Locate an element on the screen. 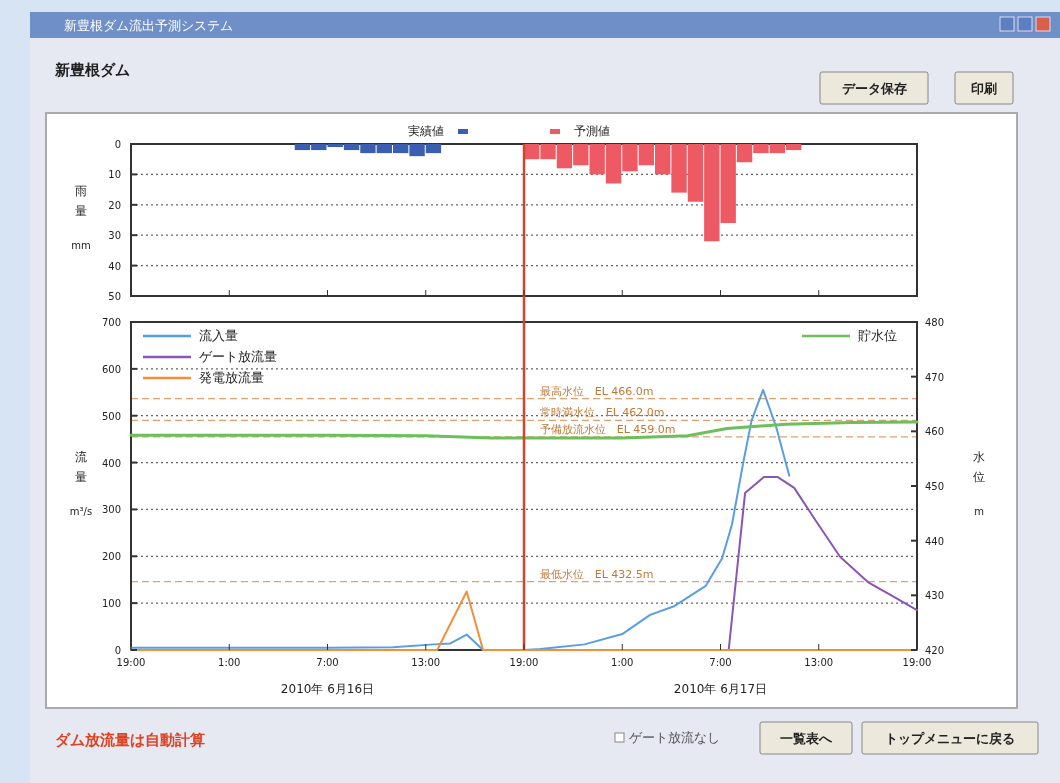 The image size is (1060, 783). chart-title: 新豊根ダム is located at coordinates (92, 70).